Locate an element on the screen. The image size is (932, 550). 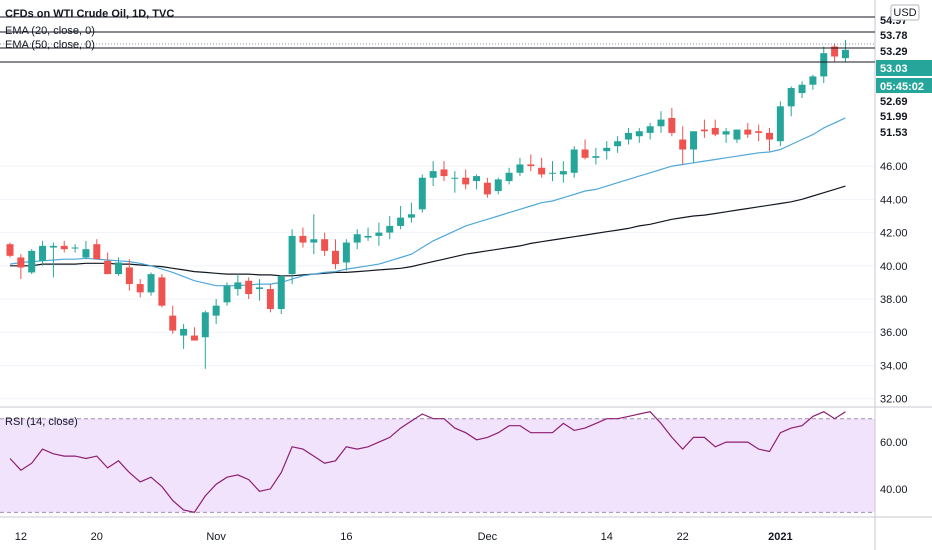
currency-button: USD is located at coordinates (905, 12).